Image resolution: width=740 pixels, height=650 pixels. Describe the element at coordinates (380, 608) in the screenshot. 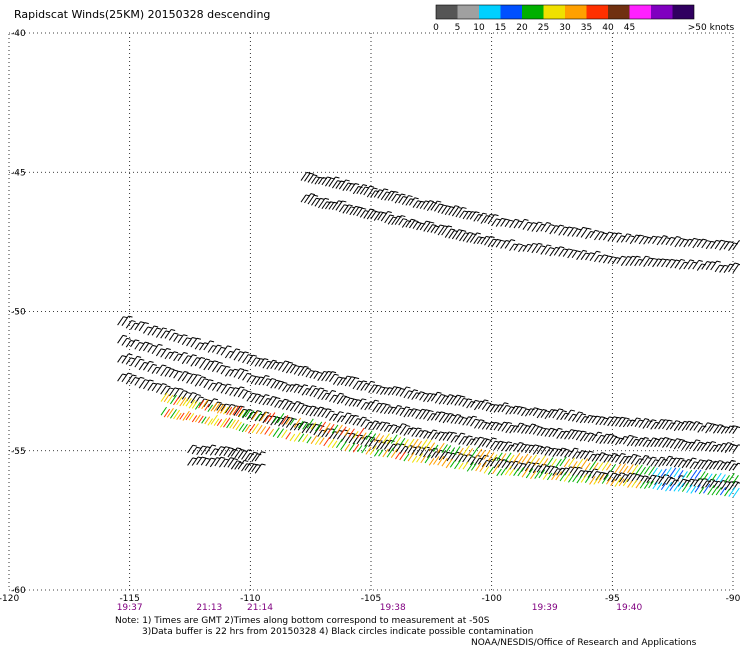

I see `time-labels: 19:37 21:13 21:14 19:38 19:39 19:40` at that location.